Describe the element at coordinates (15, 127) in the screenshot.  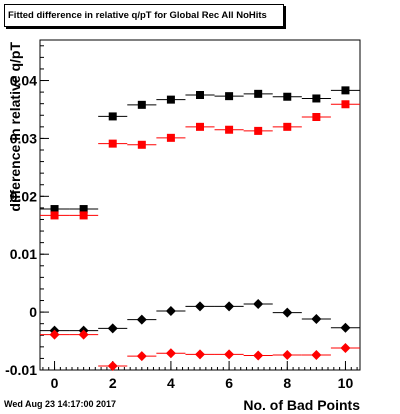
I see `y-axis-title: difference in relative q/pT` at that location.